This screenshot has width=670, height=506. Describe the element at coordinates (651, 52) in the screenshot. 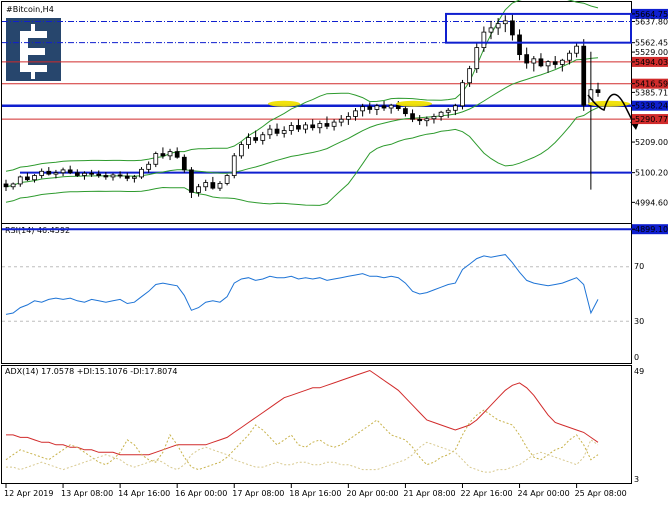

I see `price-label-text: 5529.00` at that location.